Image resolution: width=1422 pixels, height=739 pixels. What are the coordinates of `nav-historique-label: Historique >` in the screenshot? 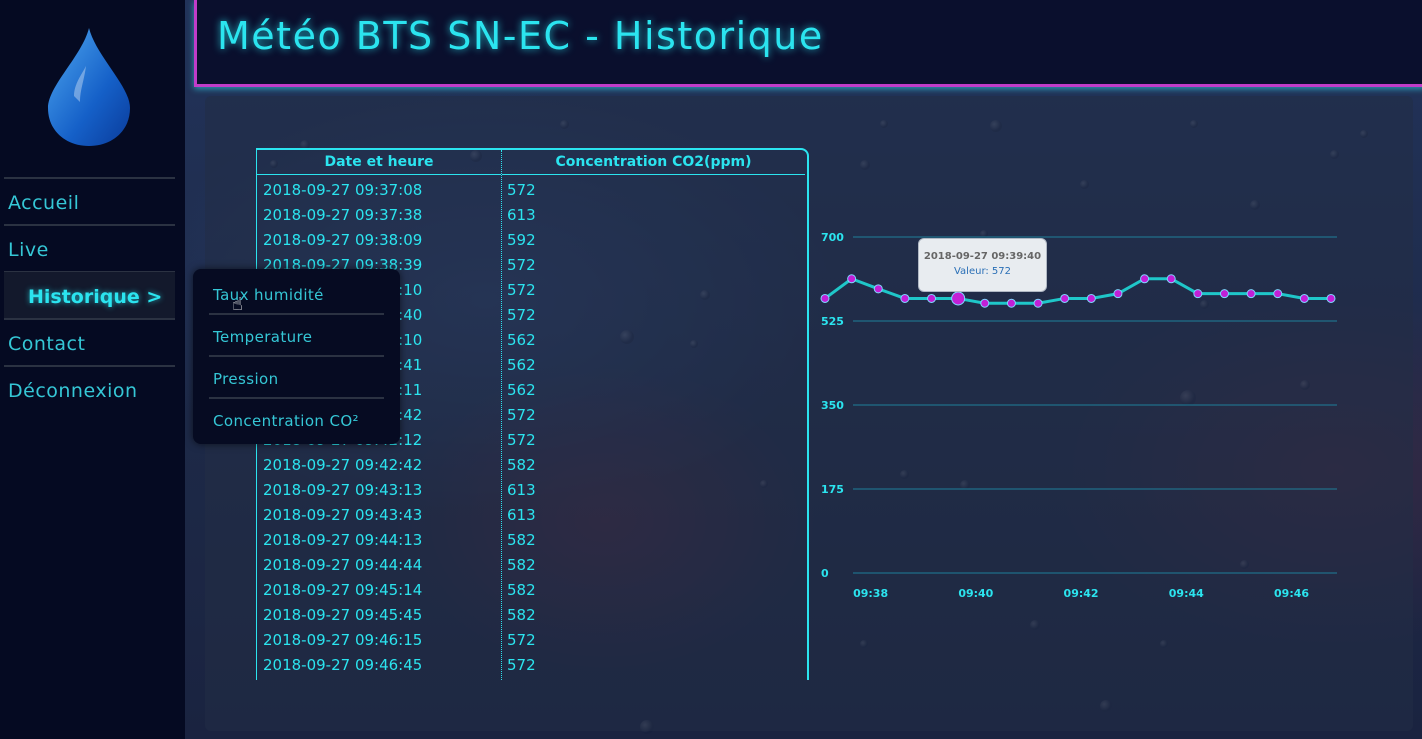 It's located at (95, 297).